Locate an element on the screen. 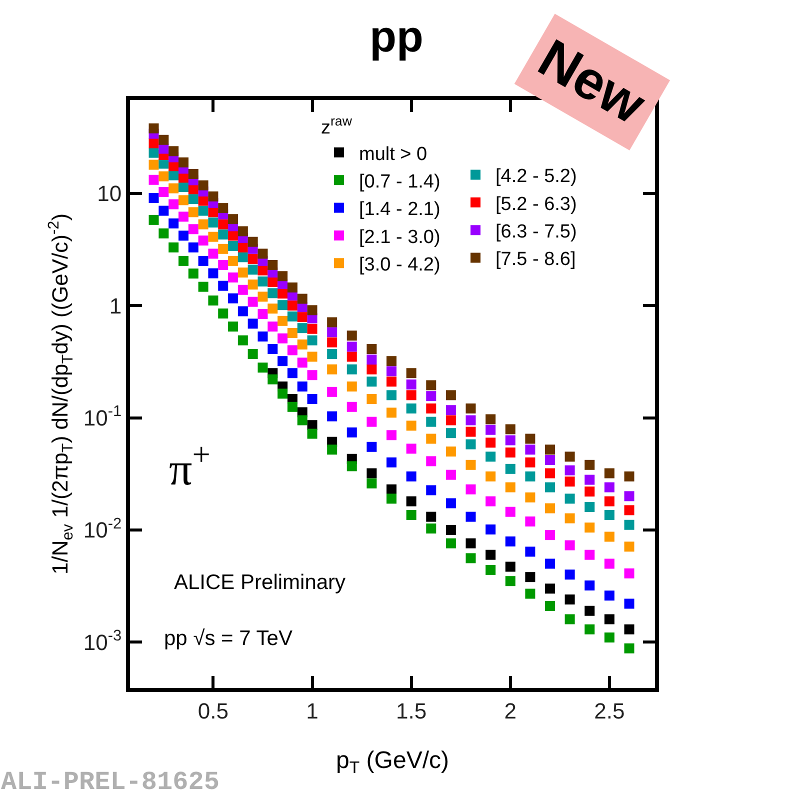  y-tick-label: 1 is located at coordinates (115, 305).